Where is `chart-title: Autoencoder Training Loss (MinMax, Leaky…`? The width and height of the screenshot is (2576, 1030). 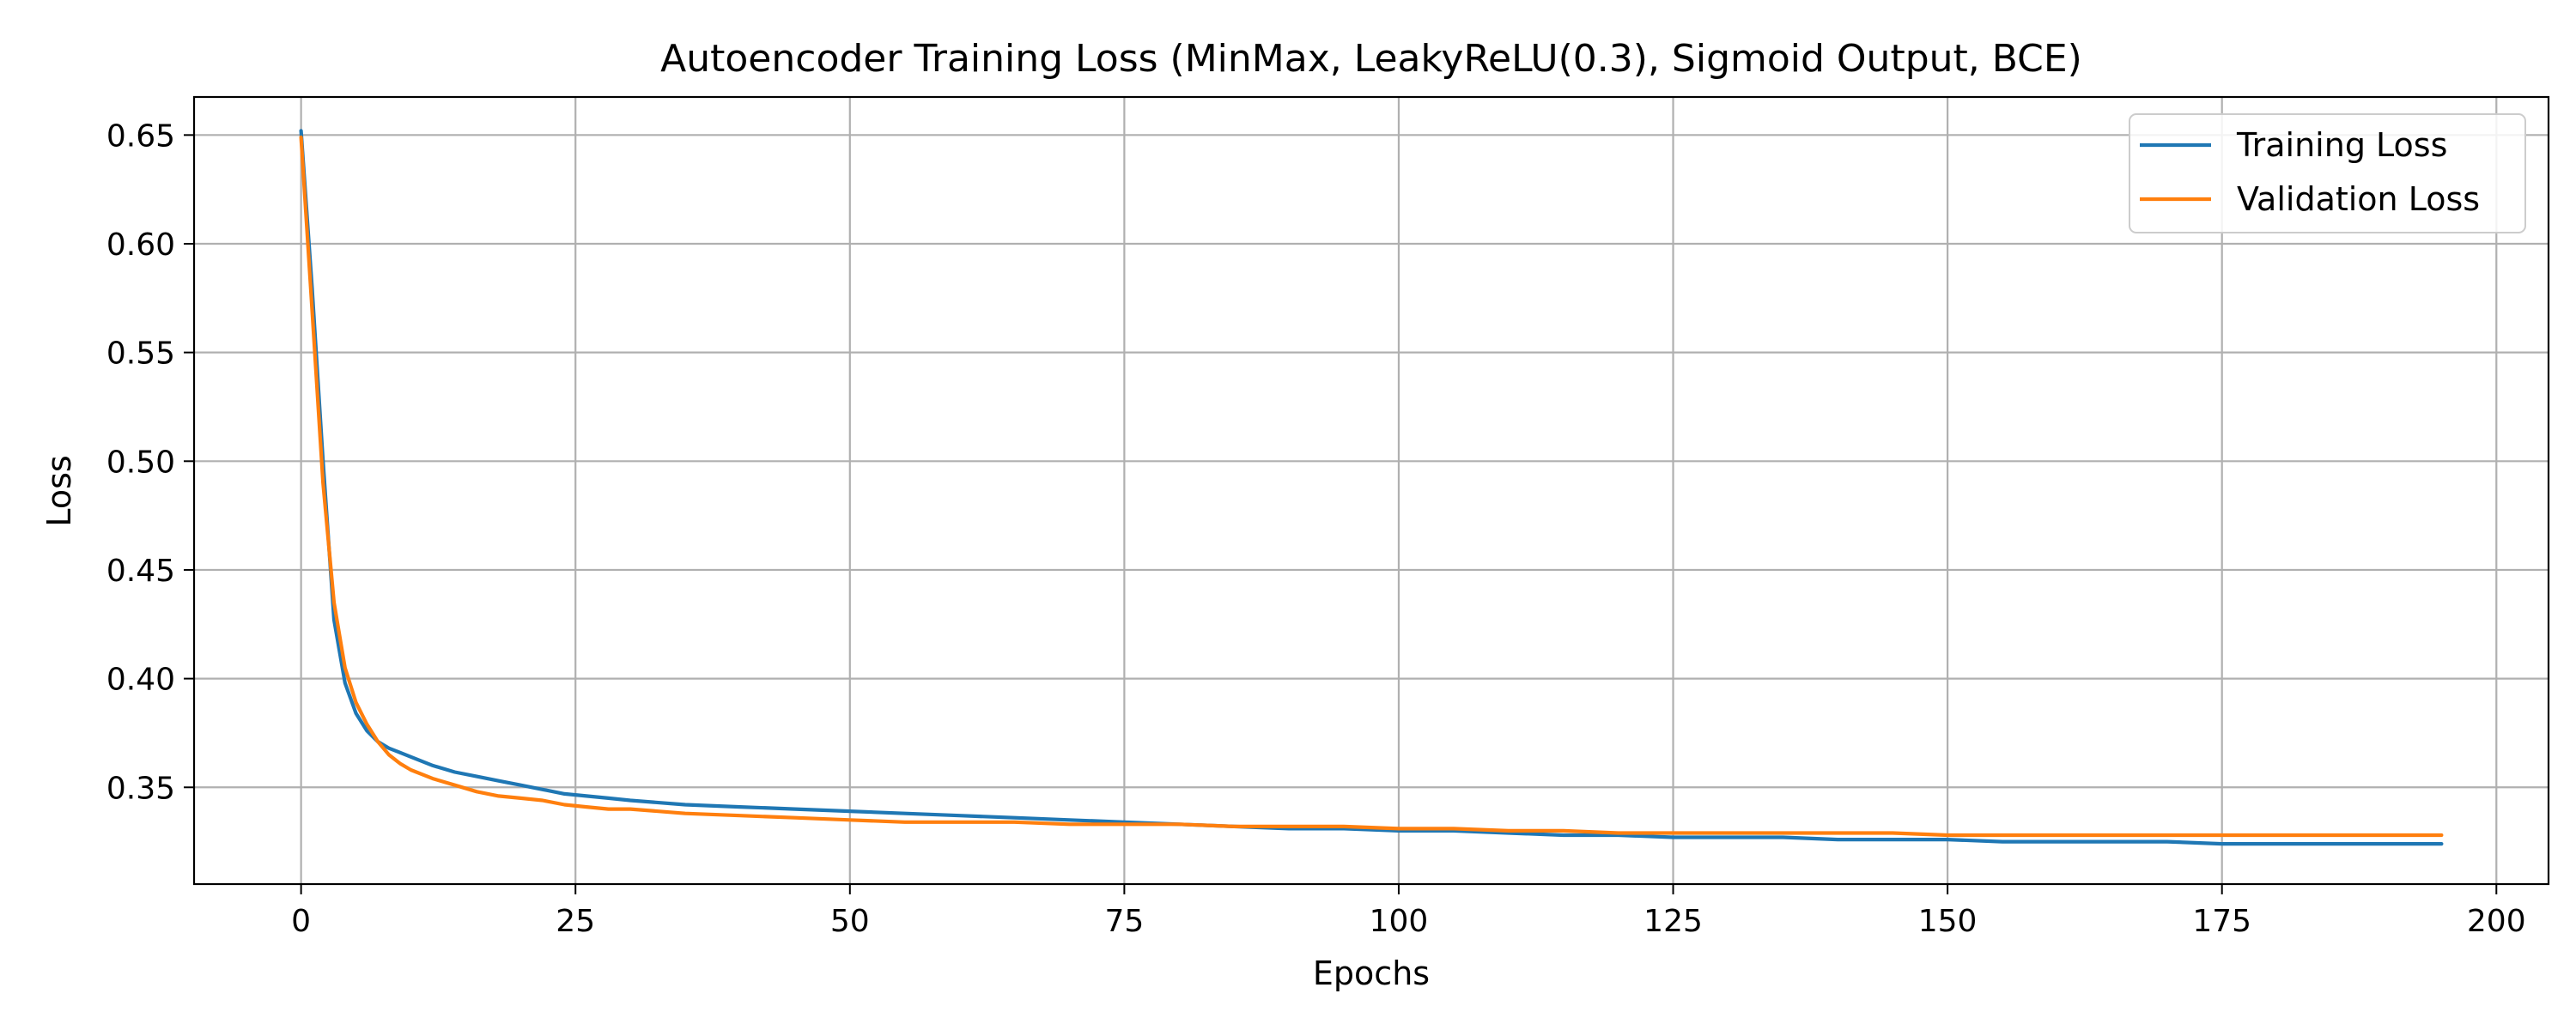
chart-title: Autoencoder Training Loss (MinMax, Leaky… is located at coordinates (1371, 59).